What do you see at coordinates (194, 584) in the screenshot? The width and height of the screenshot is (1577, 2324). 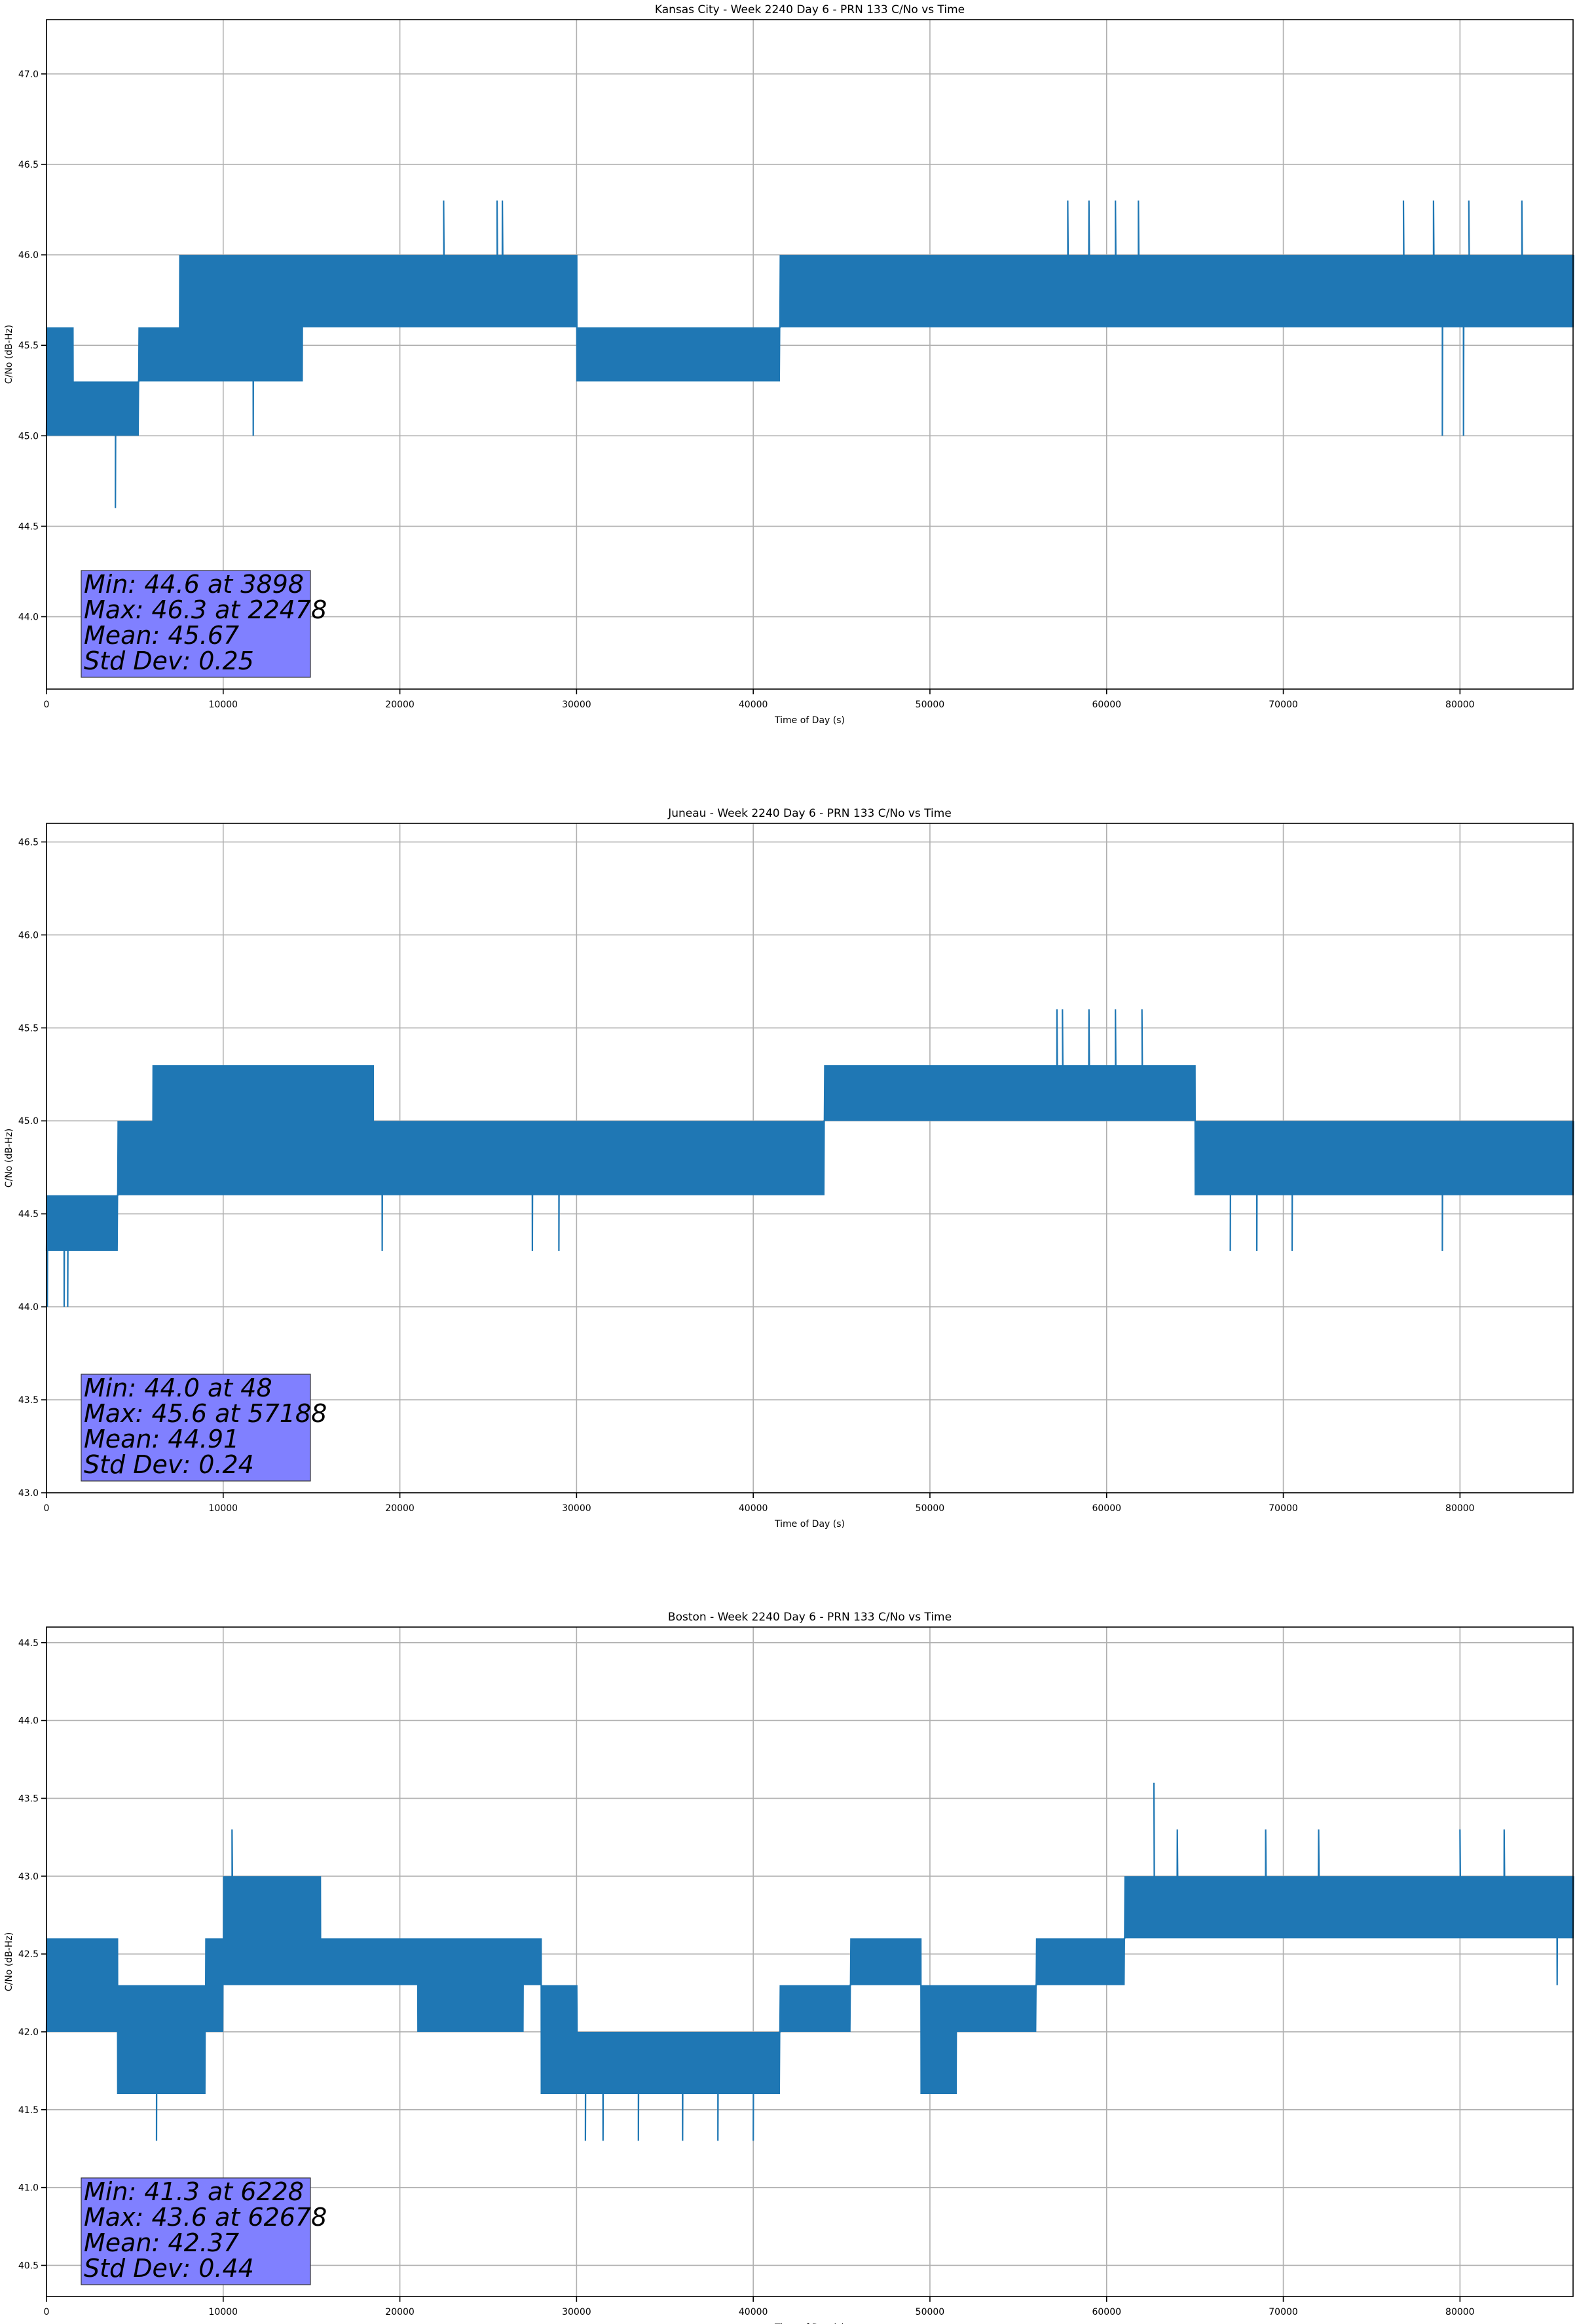 I see `stats-min: Min: 44.6 at 3898` at bounding box center [194, 584].